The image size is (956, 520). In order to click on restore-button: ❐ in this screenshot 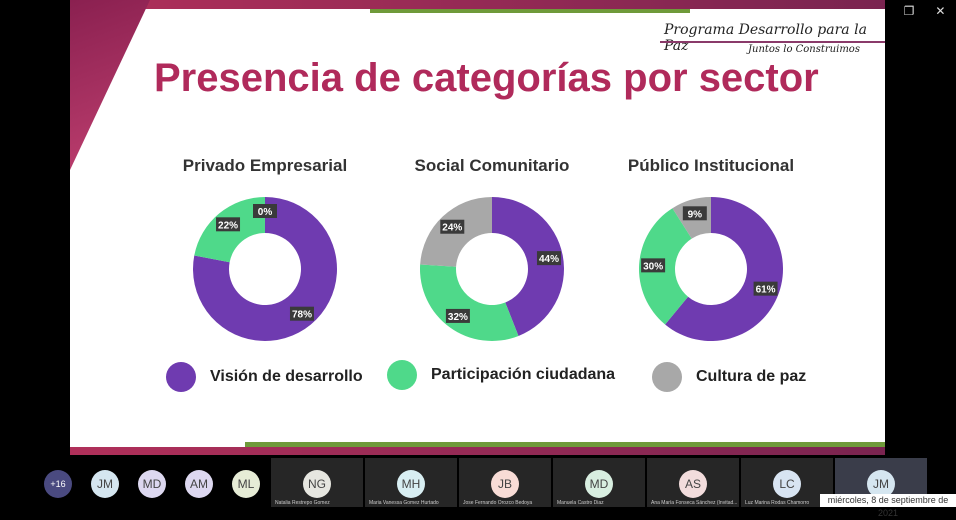, I will do `click(909, 11)`.